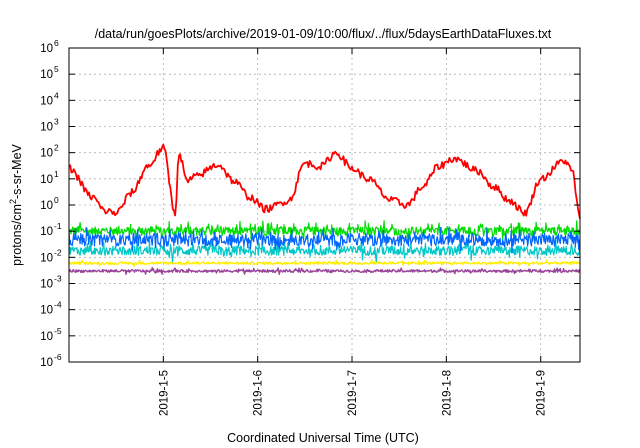 Image resolution: width=640 pixels, height=448 pixels. What do you see at coordinates (56, 122) in the screenshot?
I see `y-tick-label-exponent: 3` at bounding box center [56, 122].